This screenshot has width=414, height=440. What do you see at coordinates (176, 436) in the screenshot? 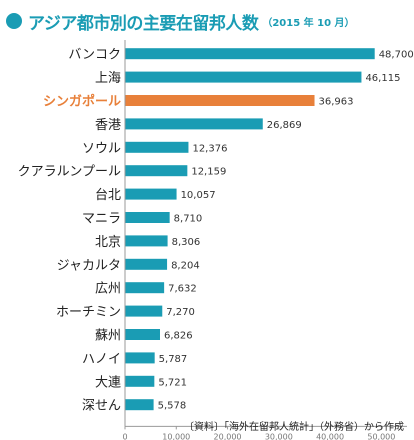
I see `x-tick-label: 10,000` at bounding box center [176, 436].